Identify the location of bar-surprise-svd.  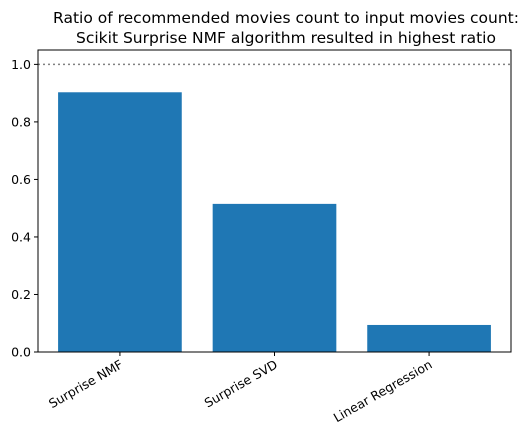
(274, 277).